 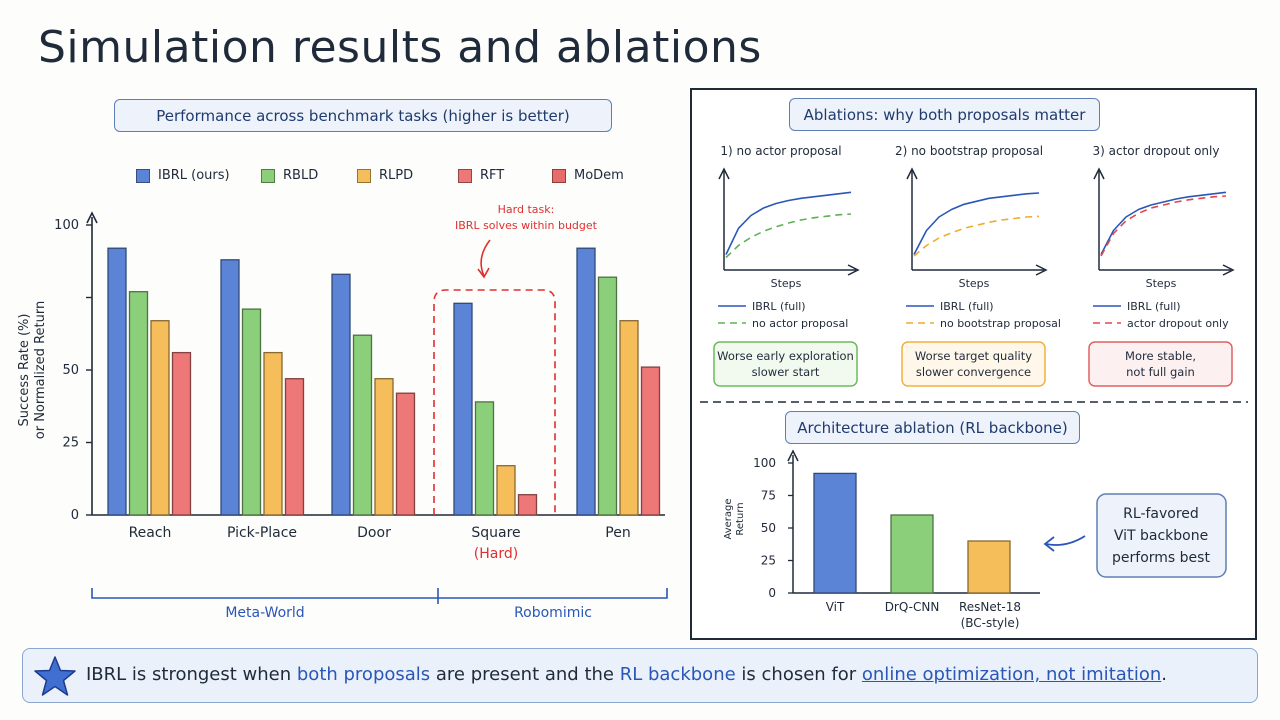 What do you see at coordinates (1156, 151) in the screenshot?
I see `ablation-subplot-title: 3) actor dropout only` at bounding box center [1156, 151].